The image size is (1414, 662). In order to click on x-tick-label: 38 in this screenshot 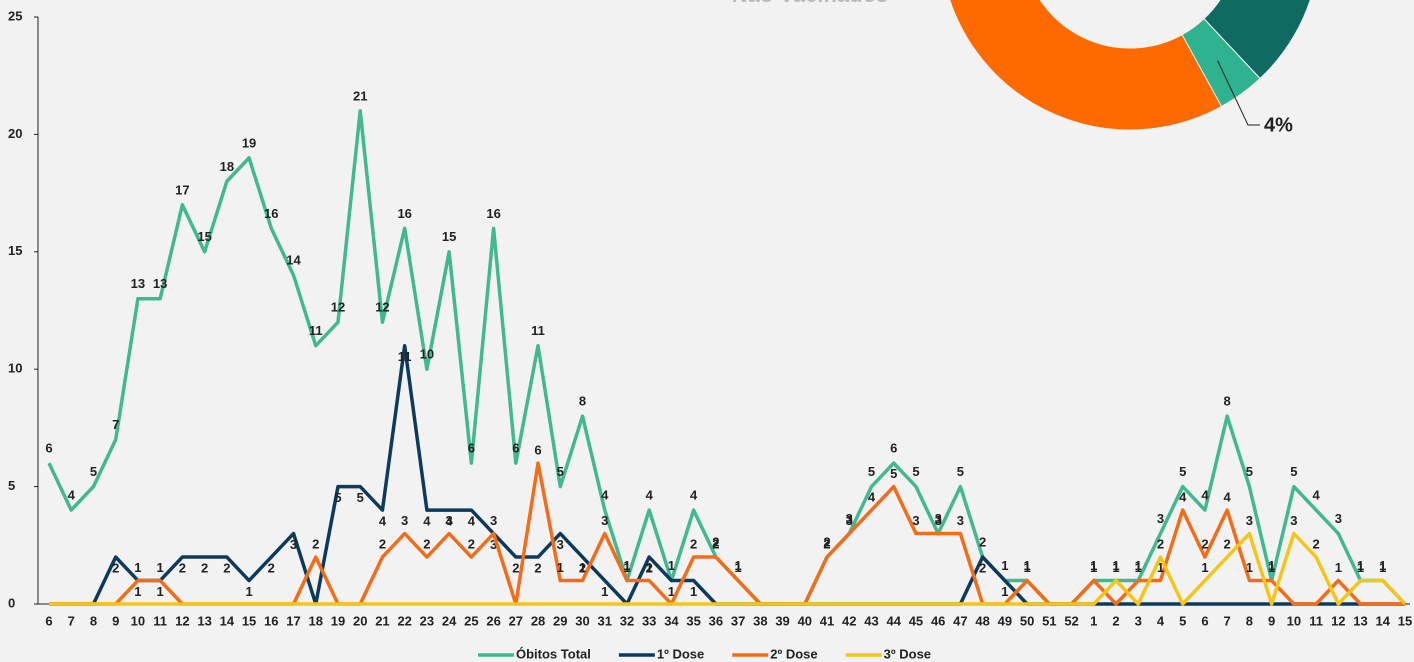, I will do `click(760, 620)`.